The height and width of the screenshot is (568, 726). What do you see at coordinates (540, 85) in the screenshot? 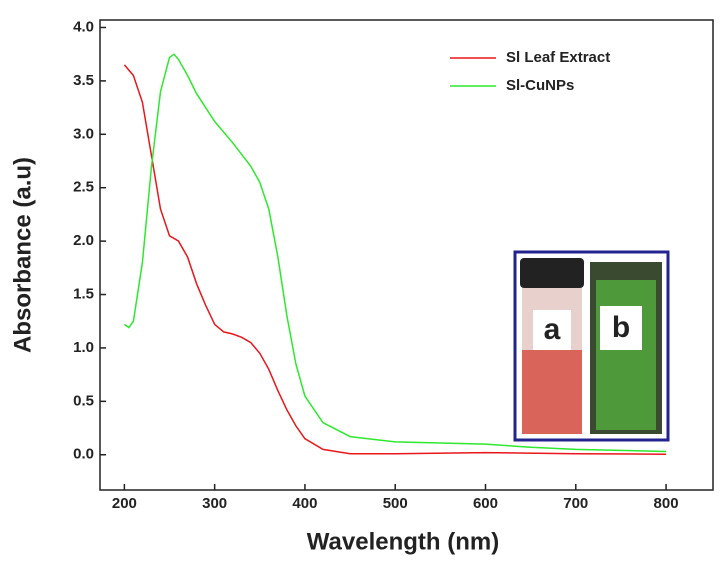
I see `legend-label: Sl-CuNPs` at bounding box center [540, 85].